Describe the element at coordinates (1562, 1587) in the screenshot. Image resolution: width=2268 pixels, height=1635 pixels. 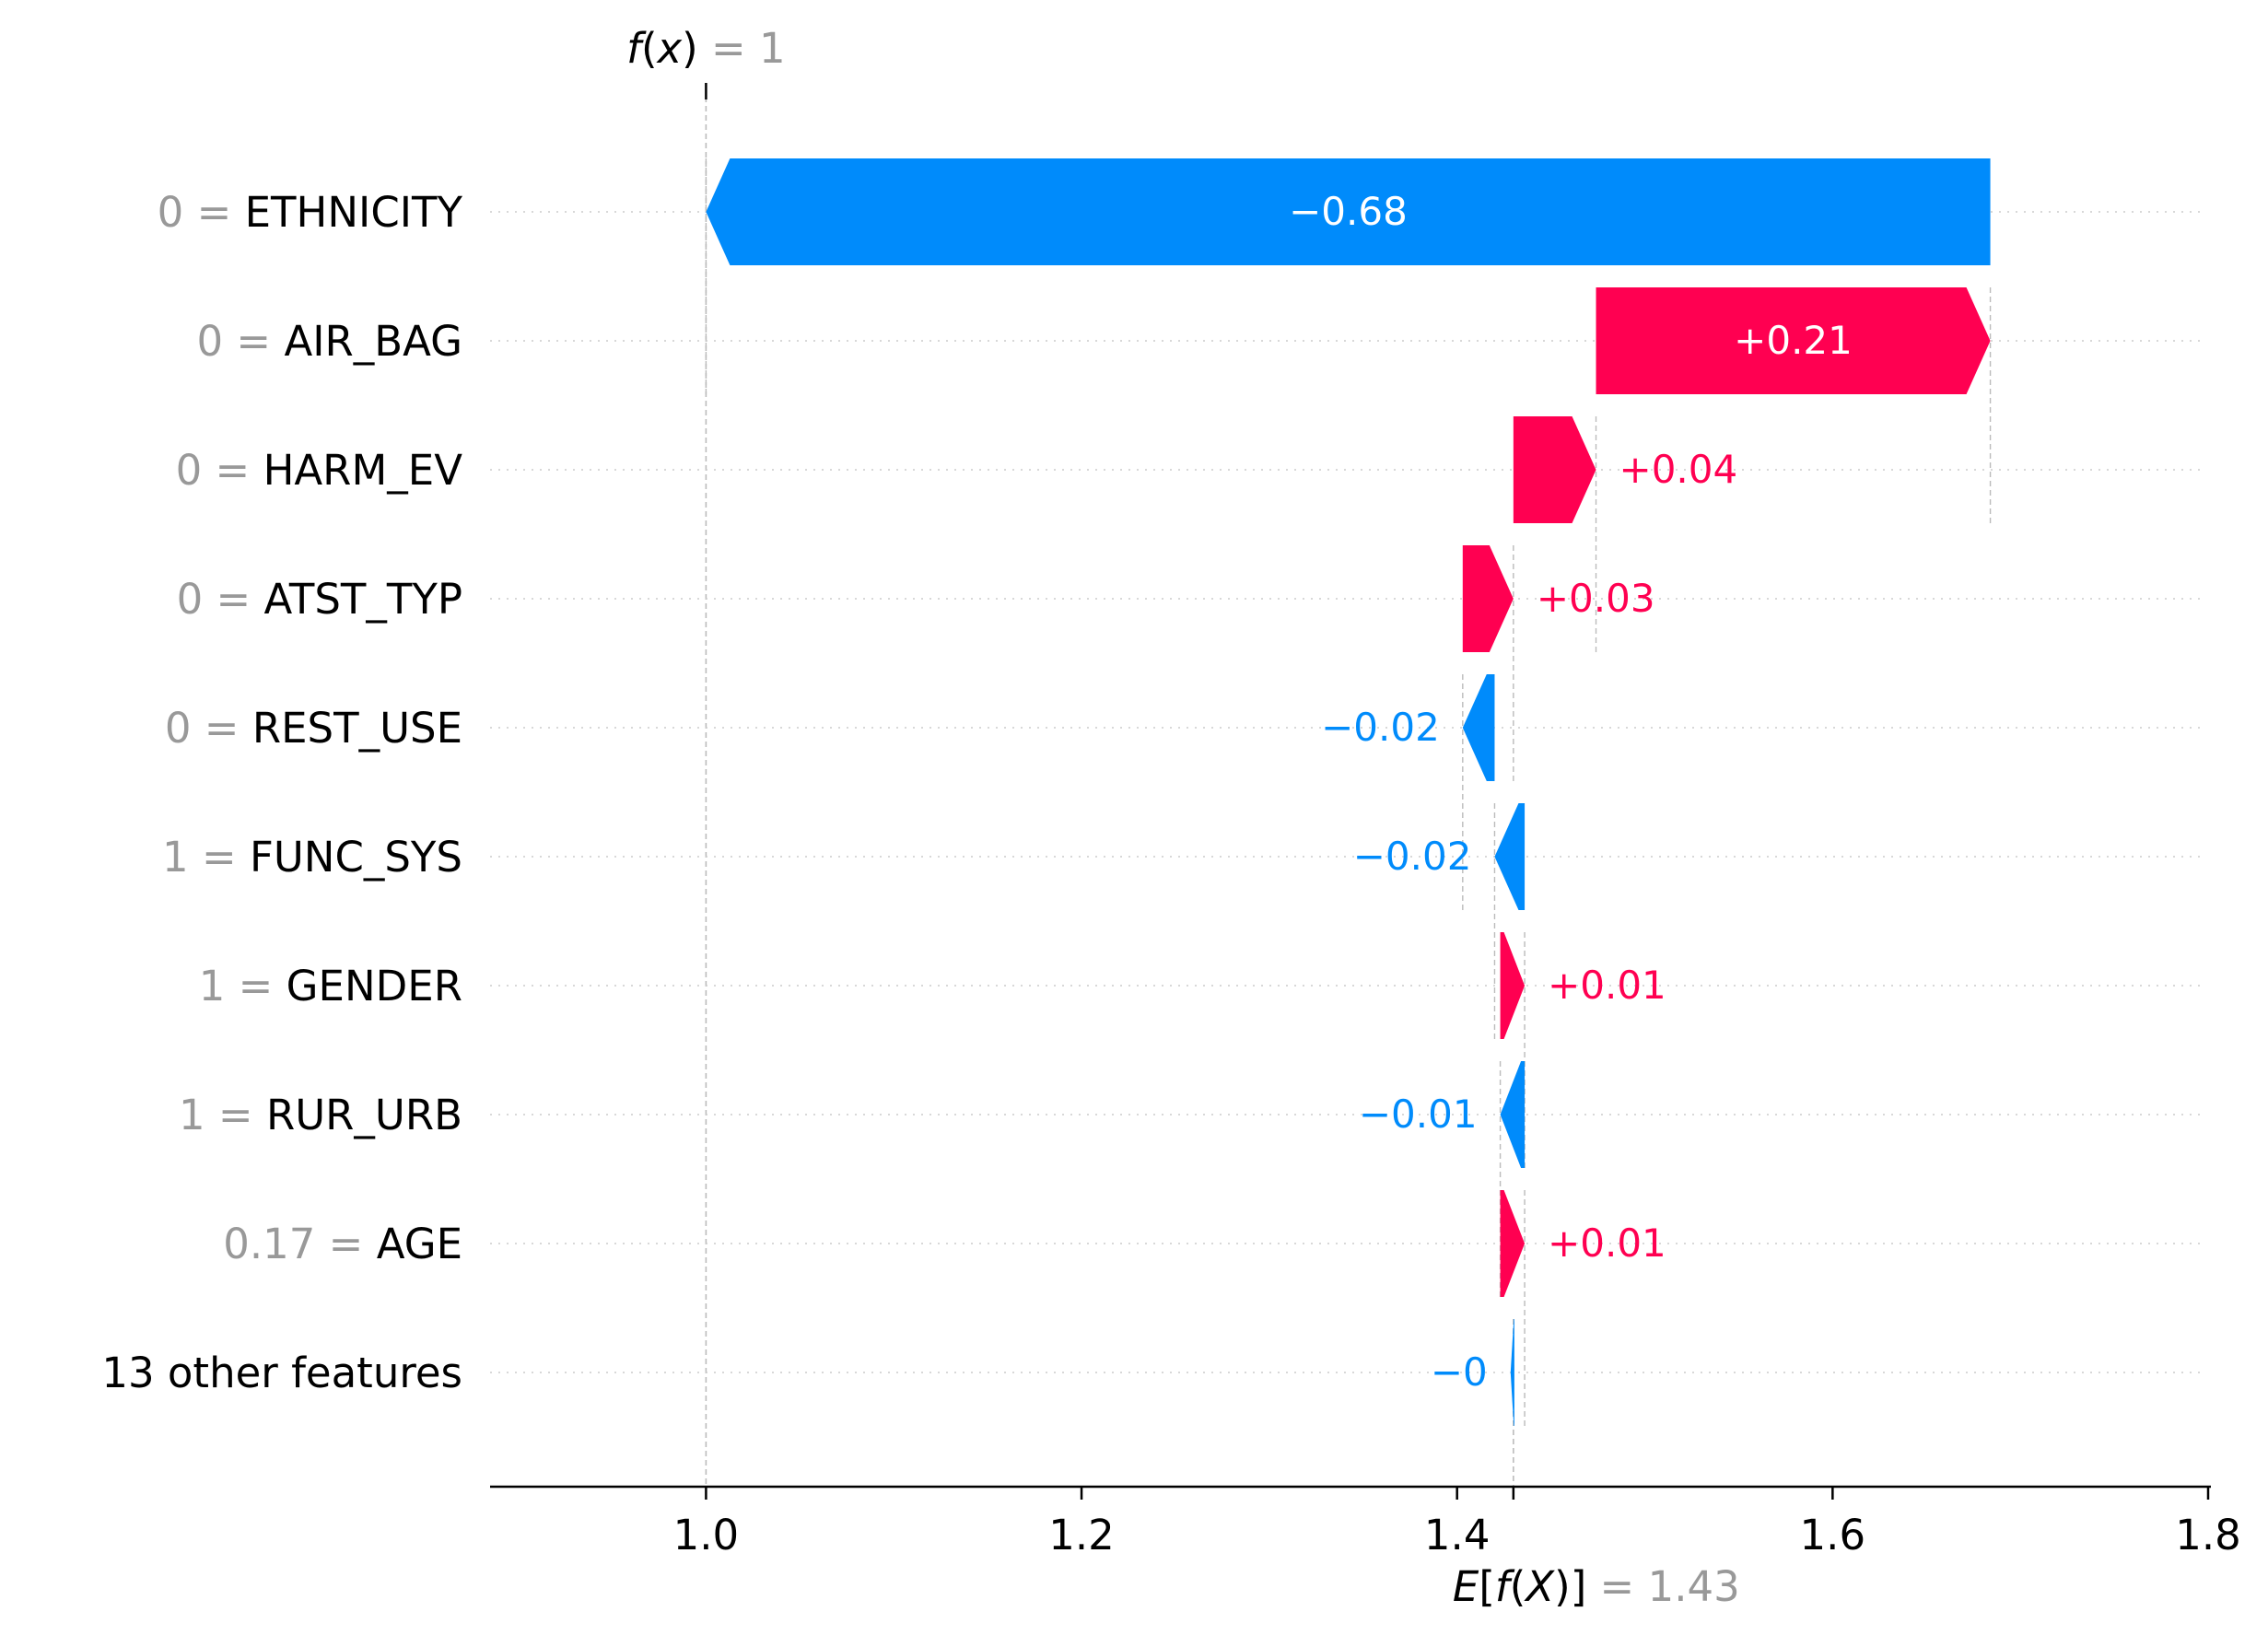
I see `ex-close: )` at that location.